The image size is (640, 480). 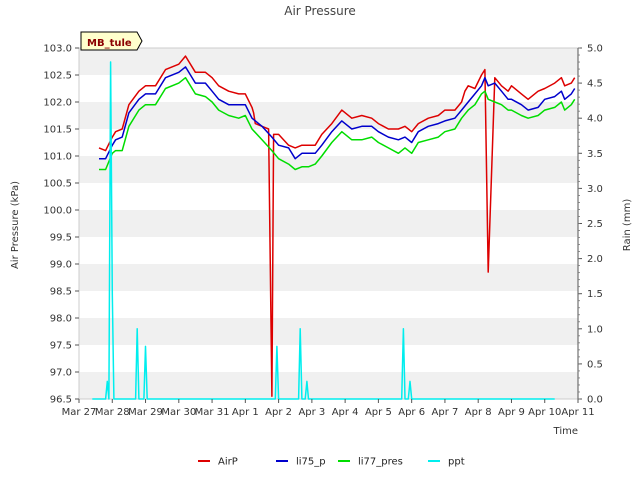 What do you see at coordinates (57, 76) in the screenshot?
I see `y-tick-label: 102.5` at bounding box center [57, 76].